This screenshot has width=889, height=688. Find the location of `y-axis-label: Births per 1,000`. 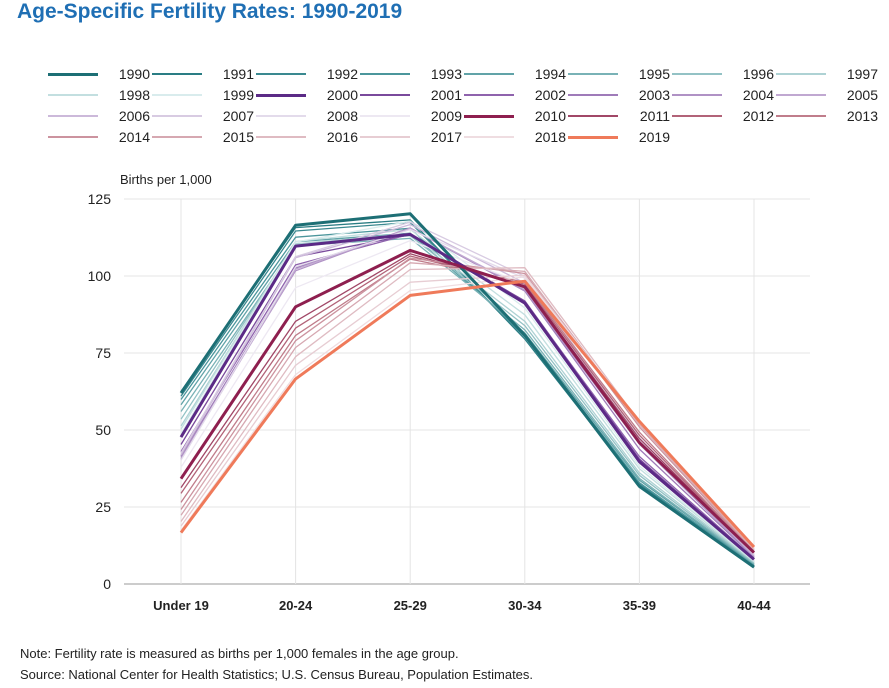

y-axis-label: Births per 1,000 is located at coordinates (166, 179).